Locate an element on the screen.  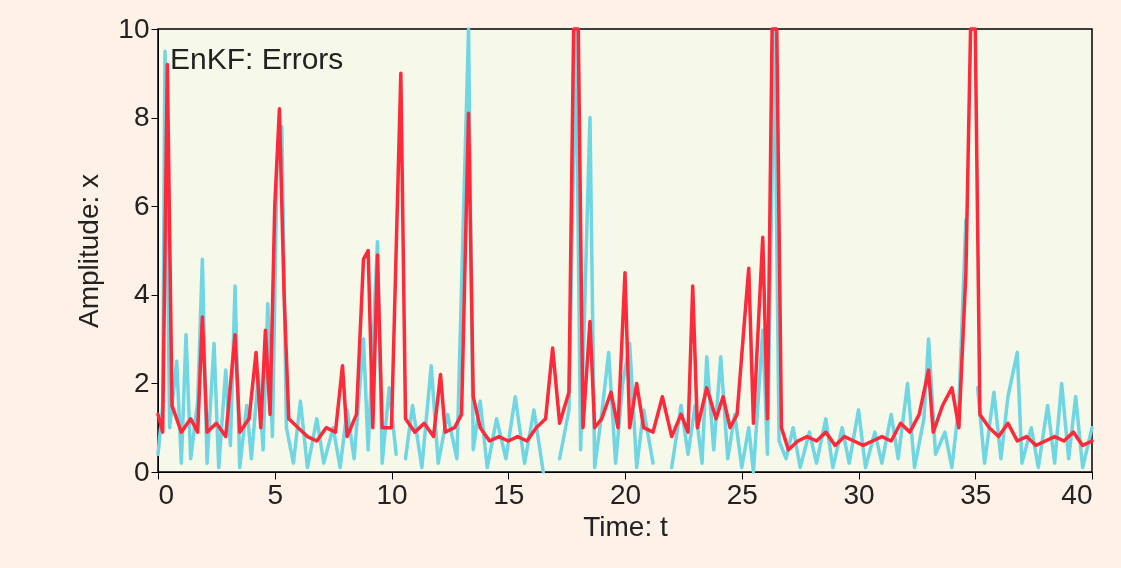
x-tick-label: 40 is located at coordinates (1077, 494).